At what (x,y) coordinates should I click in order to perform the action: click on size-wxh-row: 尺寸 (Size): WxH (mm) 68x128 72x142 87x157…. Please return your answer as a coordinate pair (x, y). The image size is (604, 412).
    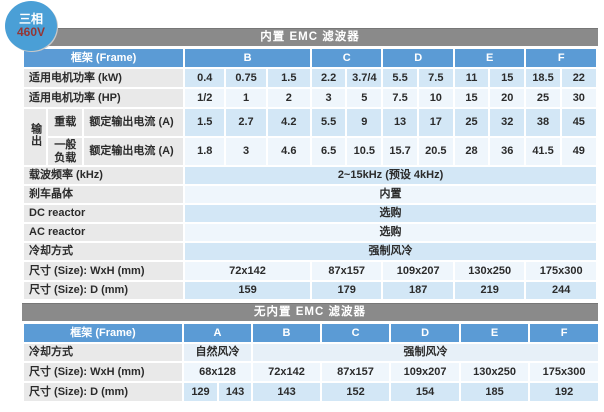
    Looking at the image, I should click on (311, 372).